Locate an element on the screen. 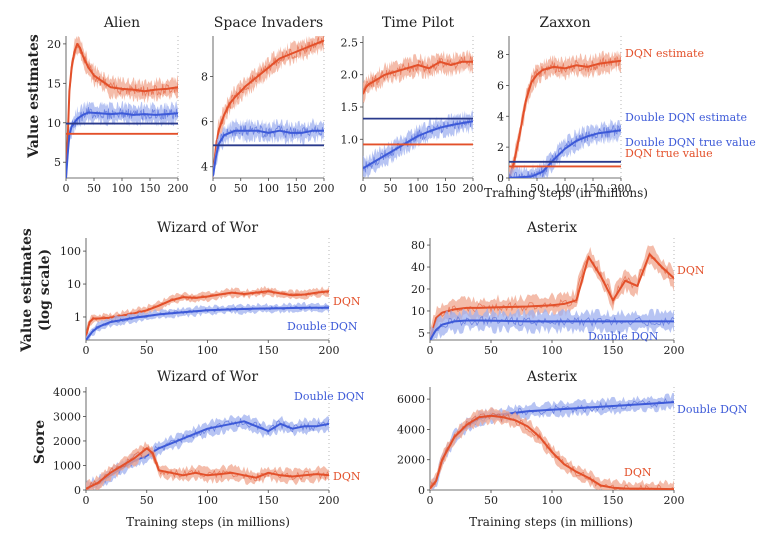  series-raw-line-double_dqn is located at coordinates (418, 145).